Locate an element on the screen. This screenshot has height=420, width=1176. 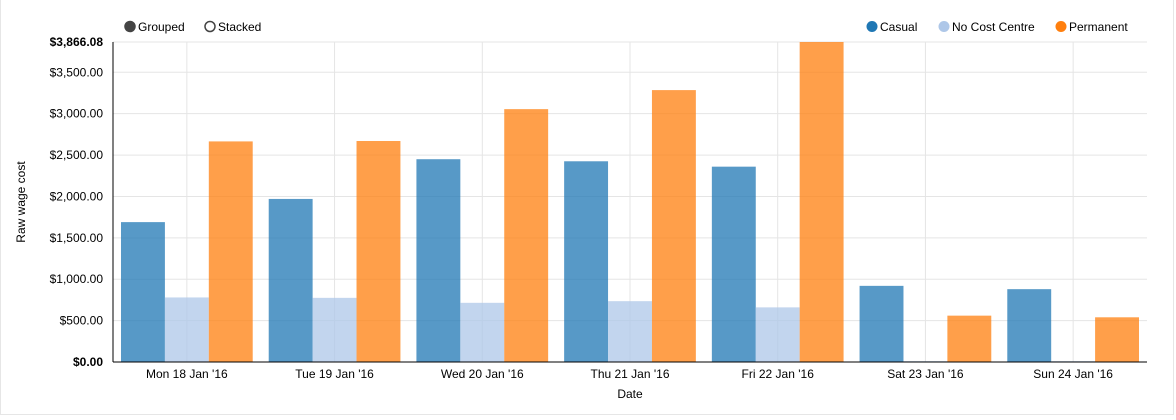
control-stacked: Stacked is located at coordinates (232, 27).